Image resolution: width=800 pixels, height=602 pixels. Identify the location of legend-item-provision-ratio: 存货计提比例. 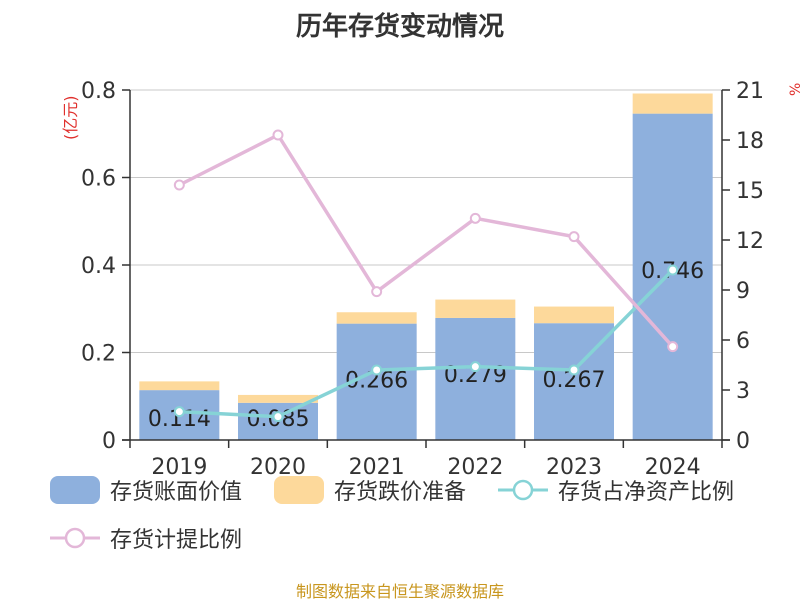
(146, 538).